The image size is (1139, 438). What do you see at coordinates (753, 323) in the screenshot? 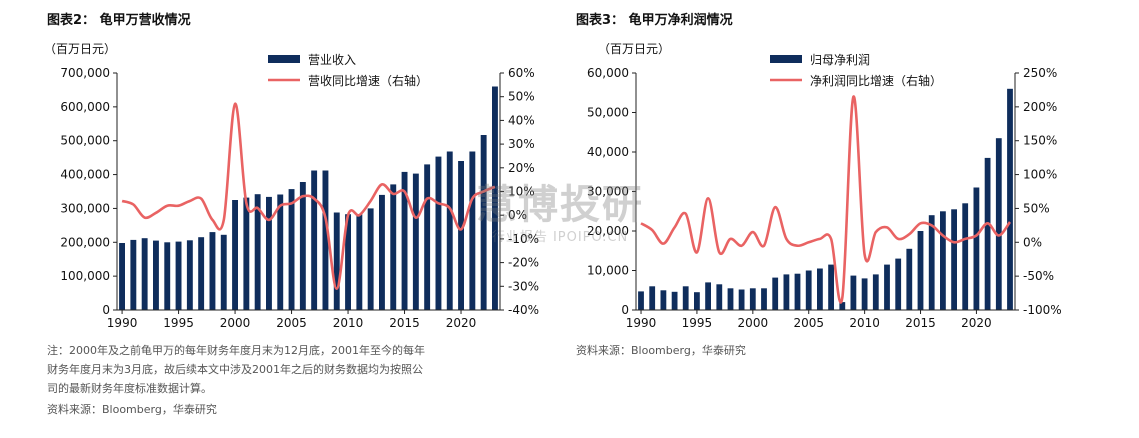
I see `x-tick-label: 2000` at bounding box center [753, 323].